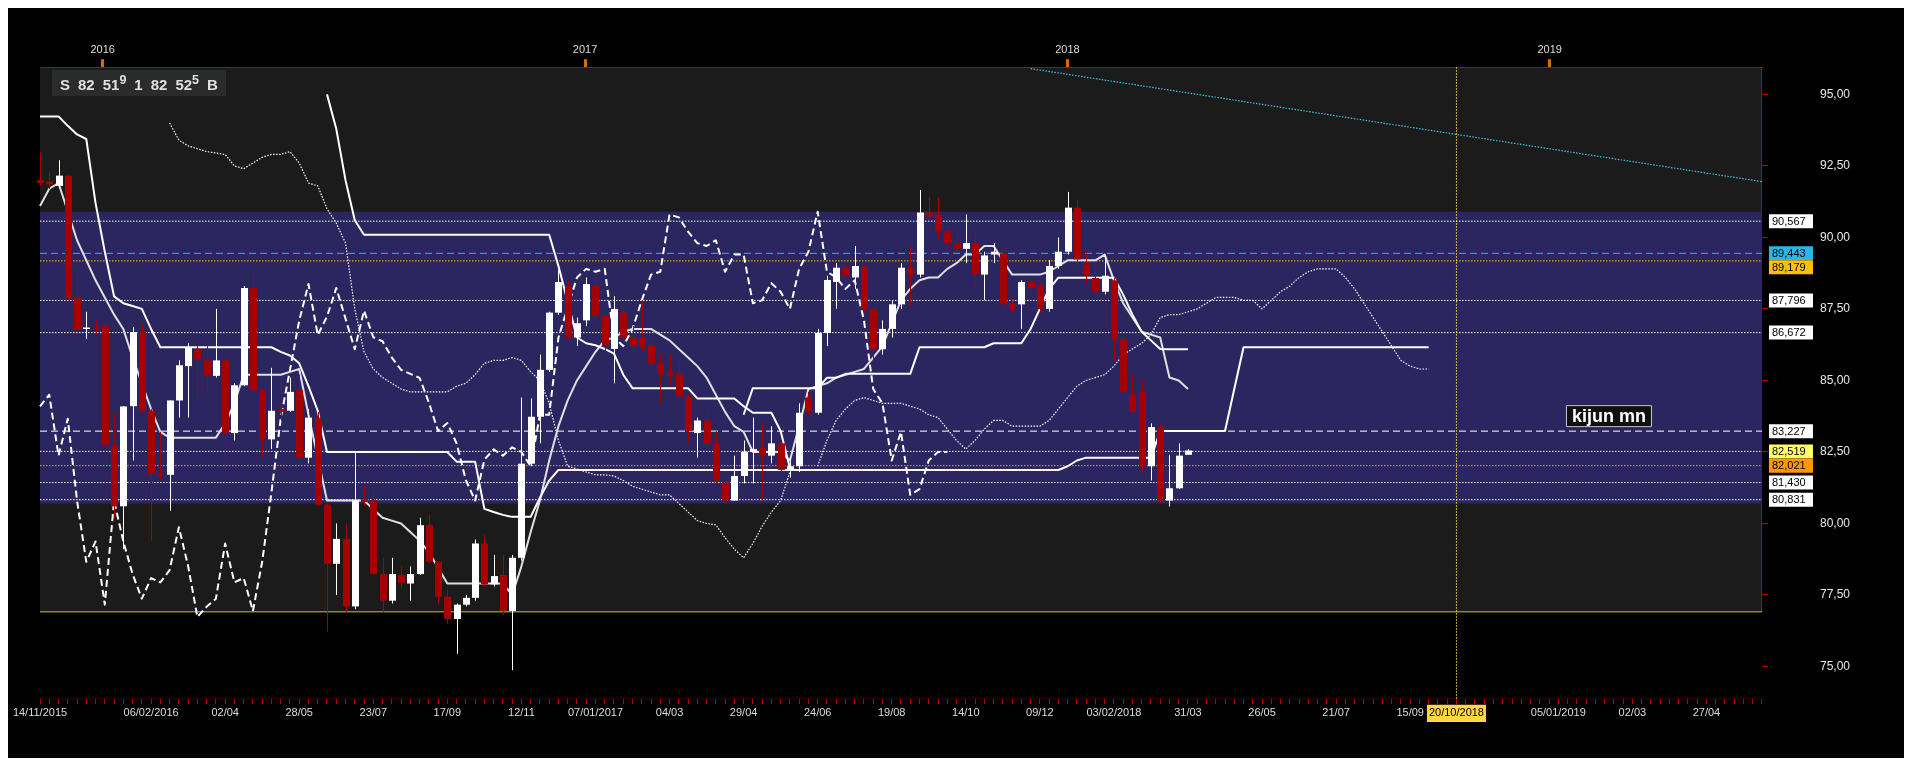  I want to click on x-tick-label: 12/11, so click(521, 712).